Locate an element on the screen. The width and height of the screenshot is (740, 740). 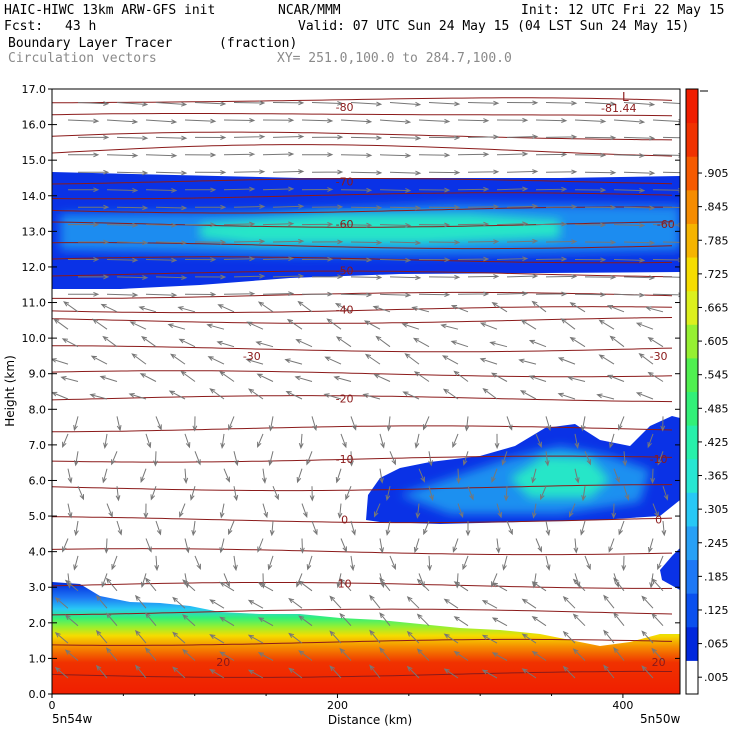
colorbar-frame is located at coordinates (692, 391).